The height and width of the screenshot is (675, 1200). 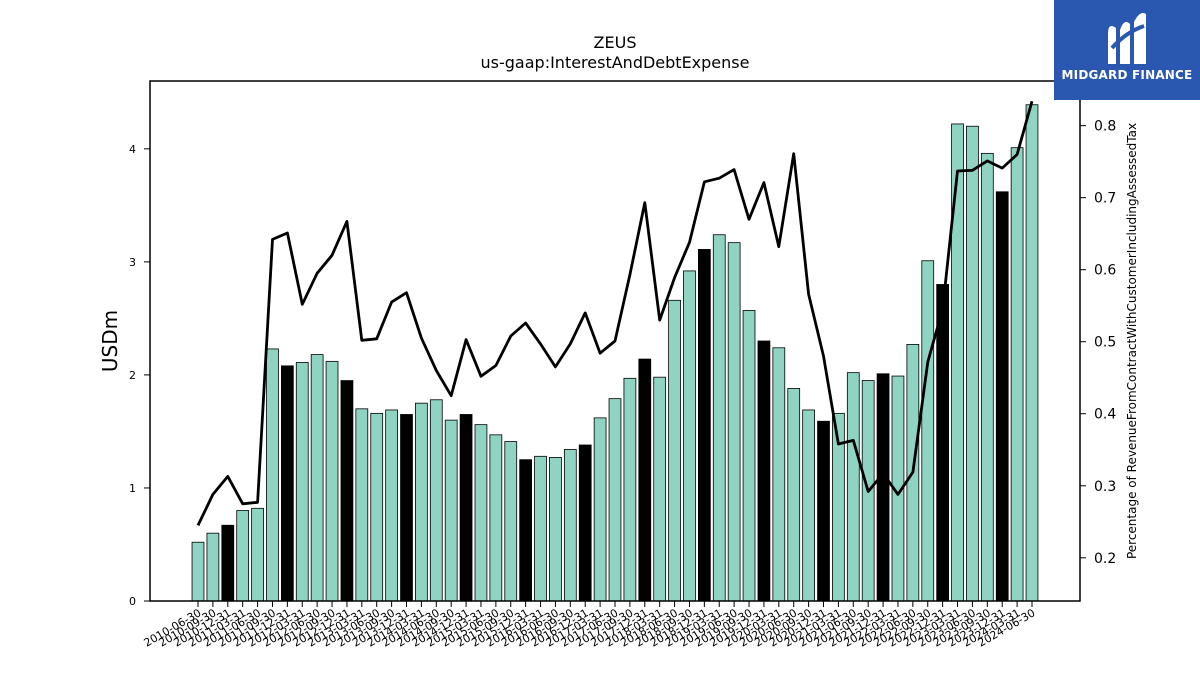 I want to click on chart-subtitle: us-gaap:InterestAndDebtExpense, so click(x=615, y=62).